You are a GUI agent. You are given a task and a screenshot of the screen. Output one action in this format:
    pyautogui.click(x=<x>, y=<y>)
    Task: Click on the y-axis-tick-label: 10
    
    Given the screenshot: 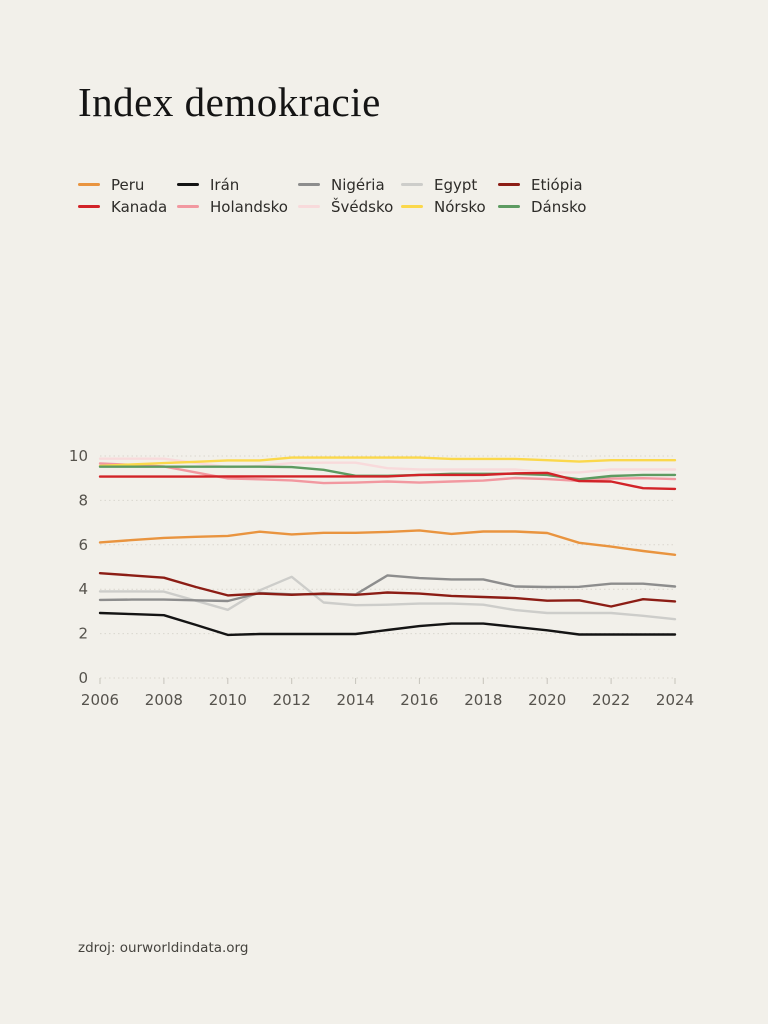 What is the action you would take?
    pyautogui.click(x=78, y=456)
    